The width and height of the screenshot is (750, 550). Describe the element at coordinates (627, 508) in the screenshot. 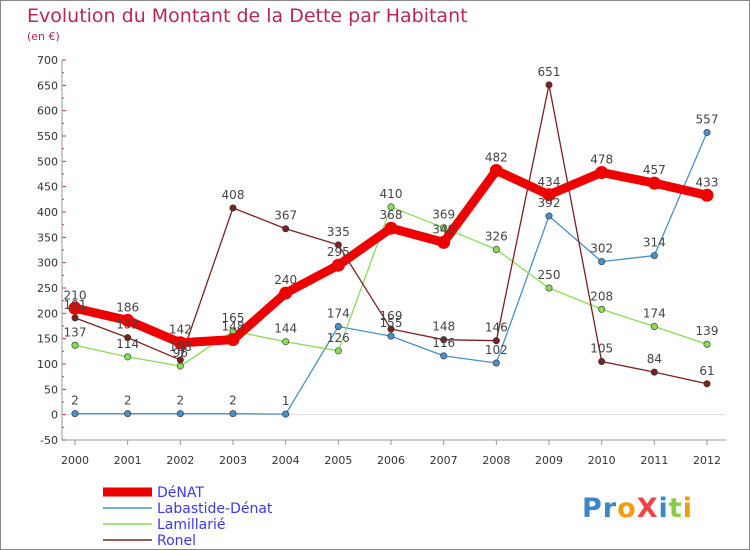

I see `logo-letter: o` at that location.